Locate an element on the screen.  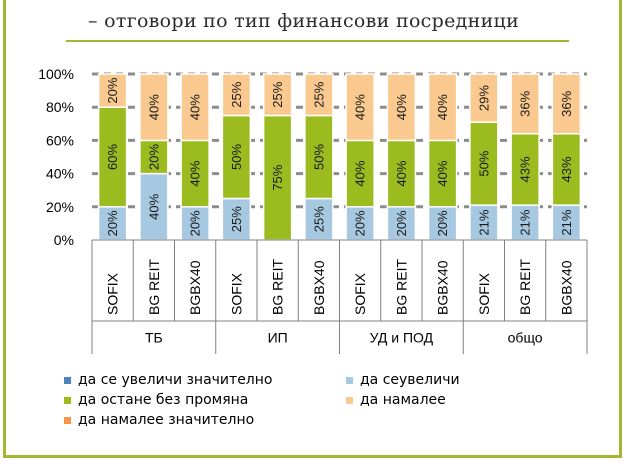
data-label: 29% is located at coordinates (483, 98).